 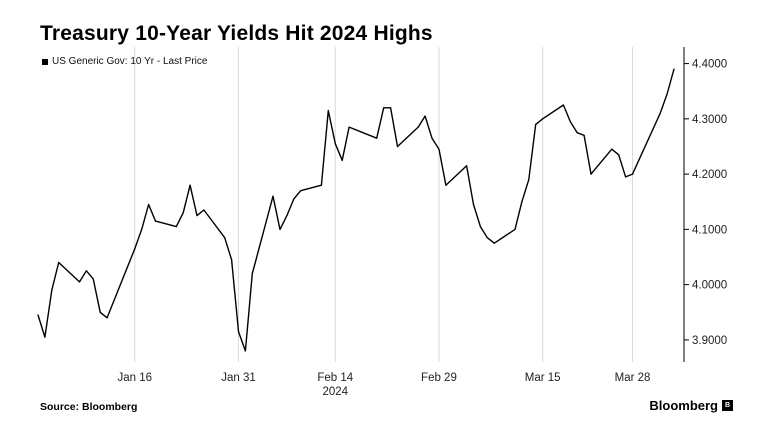 I want to click on legend-swatch, so click(x=45, y=61).